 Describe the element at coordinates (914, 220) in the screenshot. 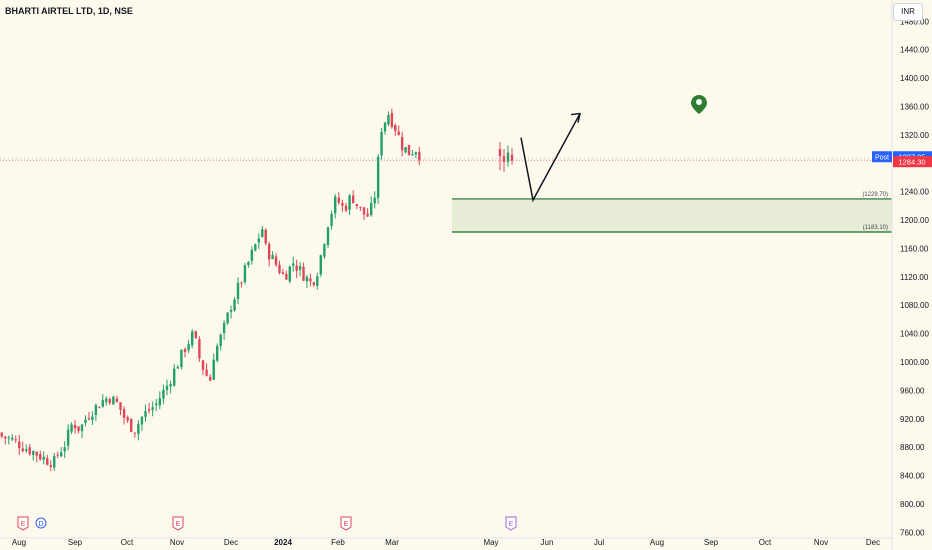

I see `y-tick-label: 1200.00` at that location.